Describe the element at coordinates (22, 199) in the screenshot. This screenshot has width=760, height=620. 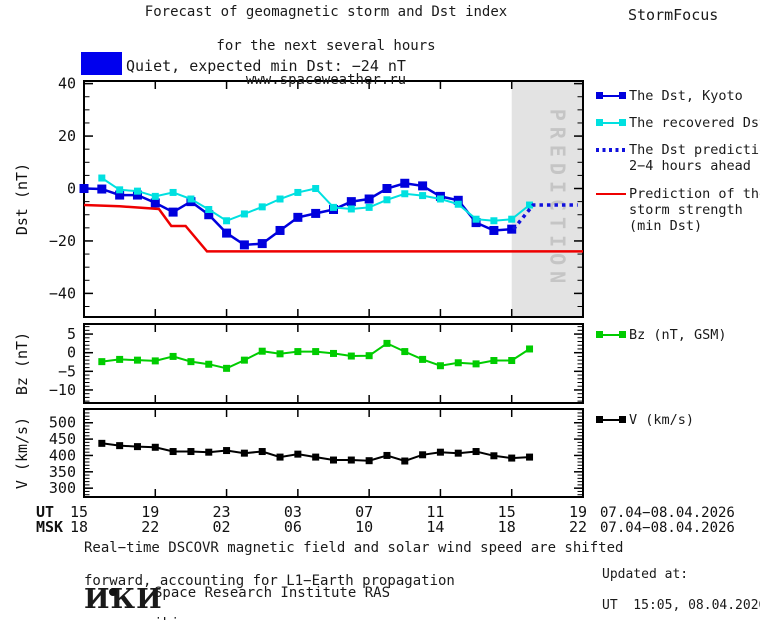
I see `y-axis-title: Dst (nT)` at that location.